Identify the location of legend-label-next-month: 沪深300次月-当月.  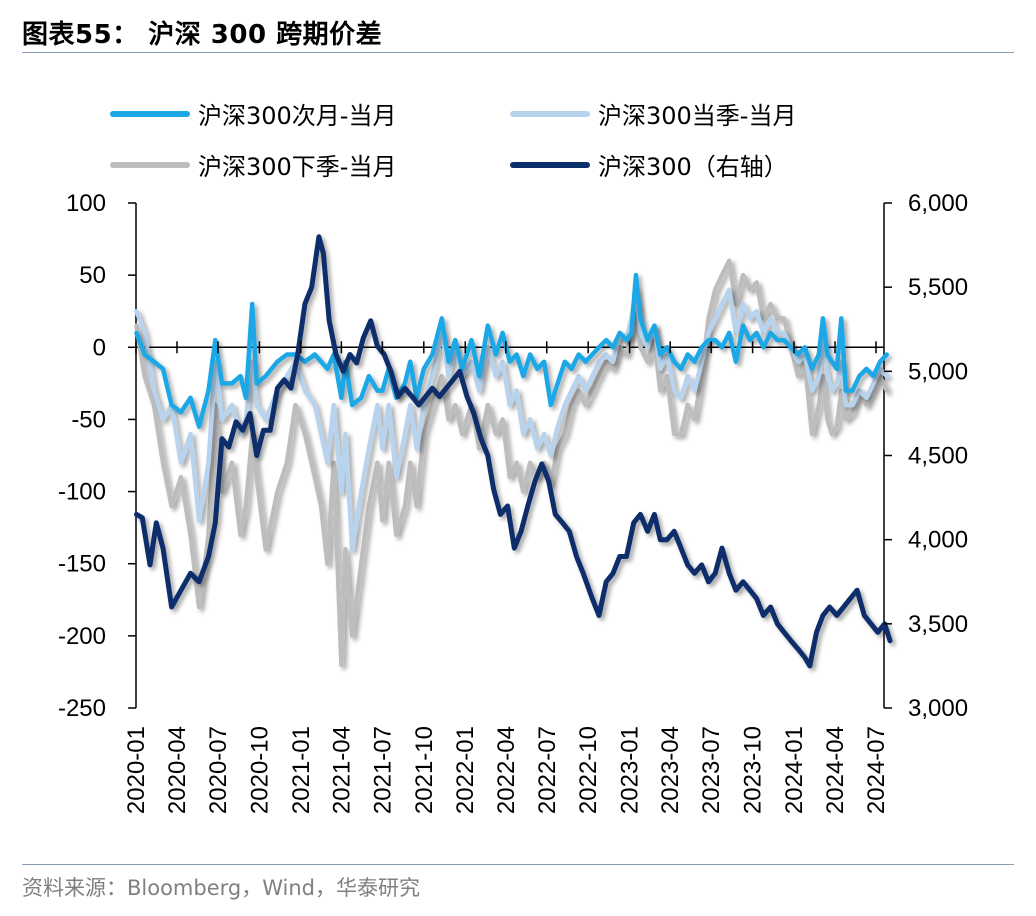
(297, 116).